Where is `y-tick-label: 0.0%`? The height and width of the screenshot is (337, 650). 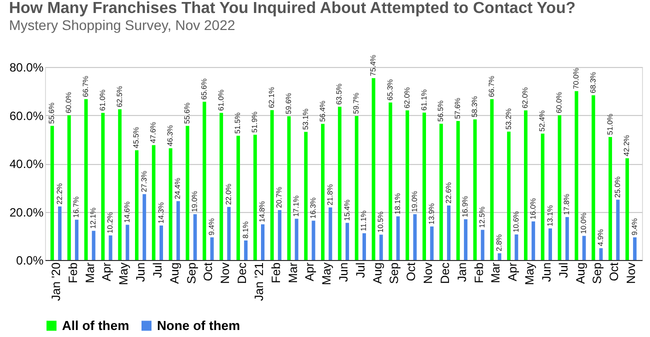 y-tick-label: 0.0% is located at coordinates (30, 261).